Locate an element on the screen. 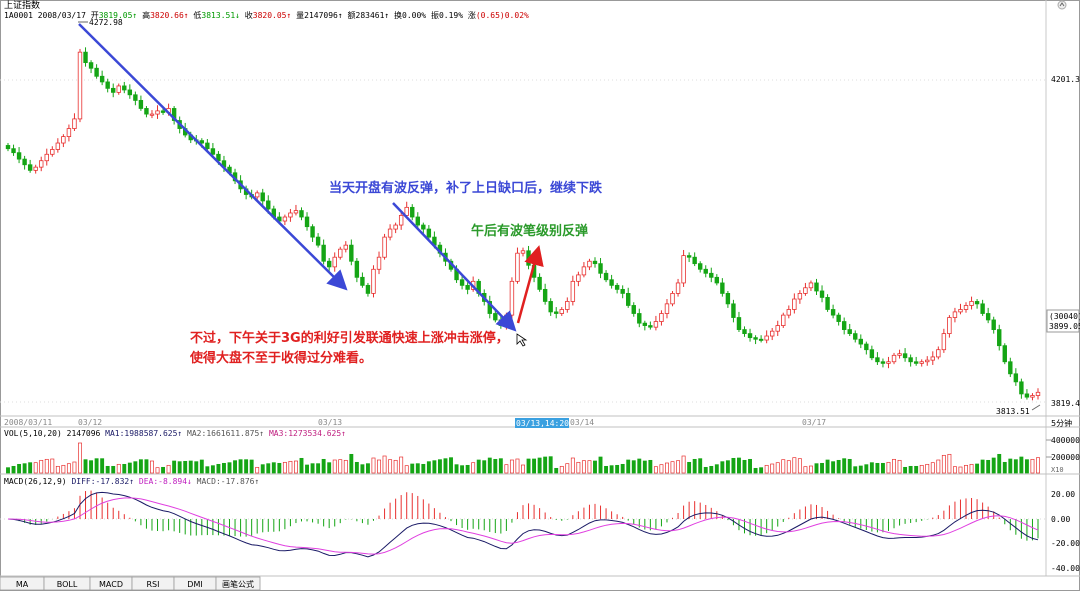 The height and width of the screenshot is (591, 1080). header-code-date: 1A0001 2008/03/17 is located at coordinates (47, 15).